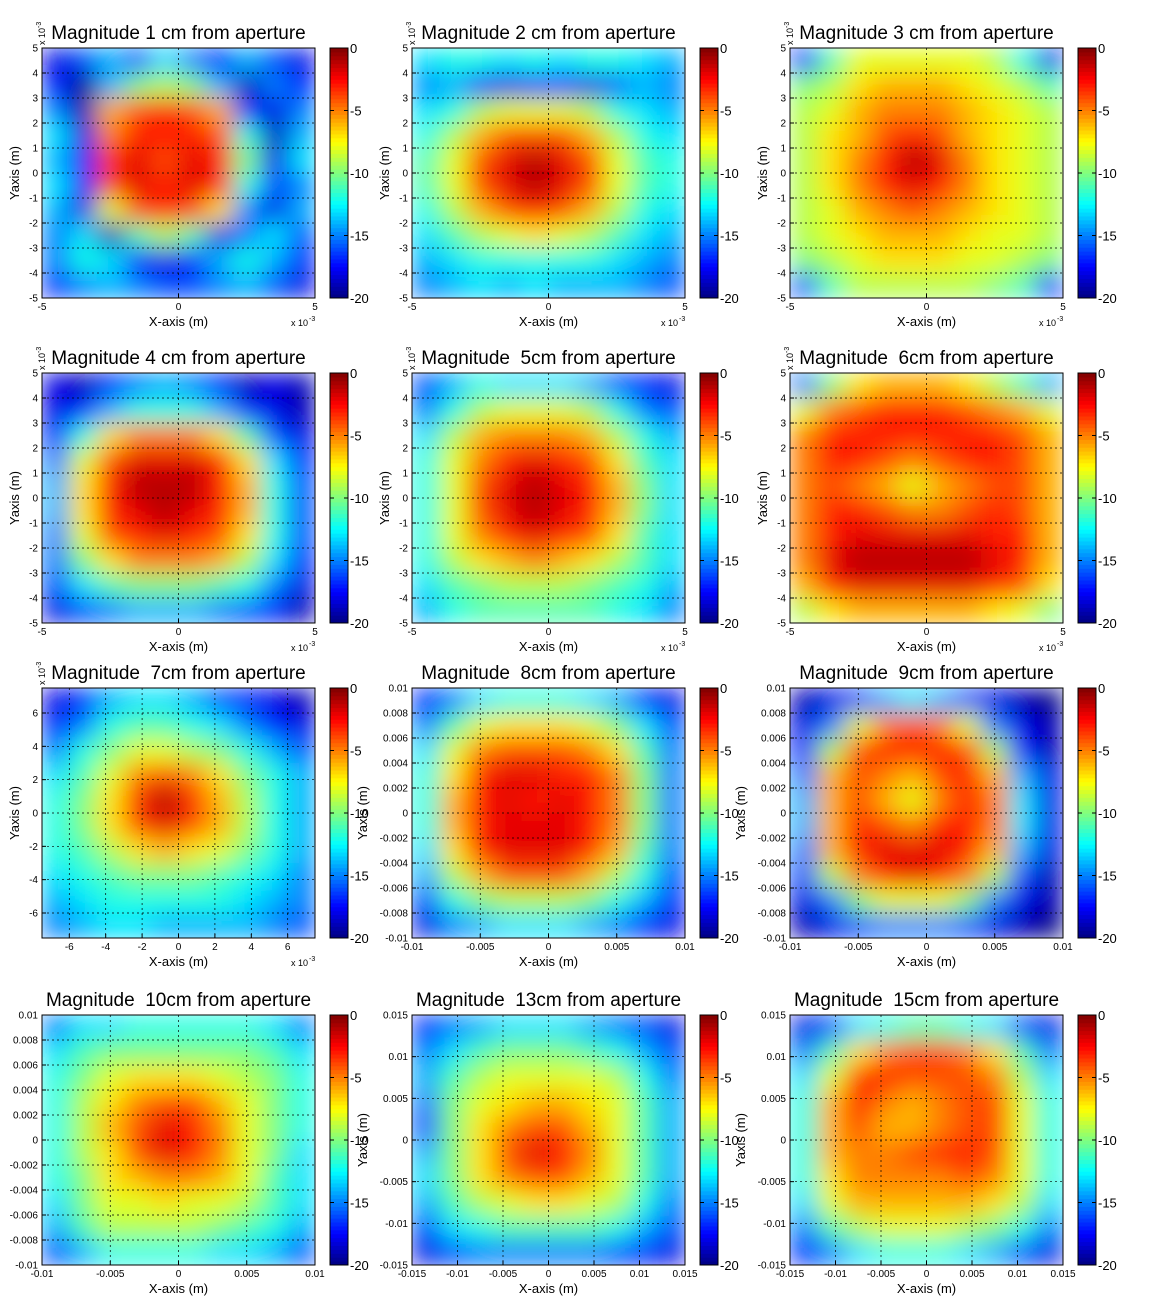  What do you see at coordinates (403, 574) in the screenshot?
I see `y-tick-label: -3` at bounding box center [403, 574].